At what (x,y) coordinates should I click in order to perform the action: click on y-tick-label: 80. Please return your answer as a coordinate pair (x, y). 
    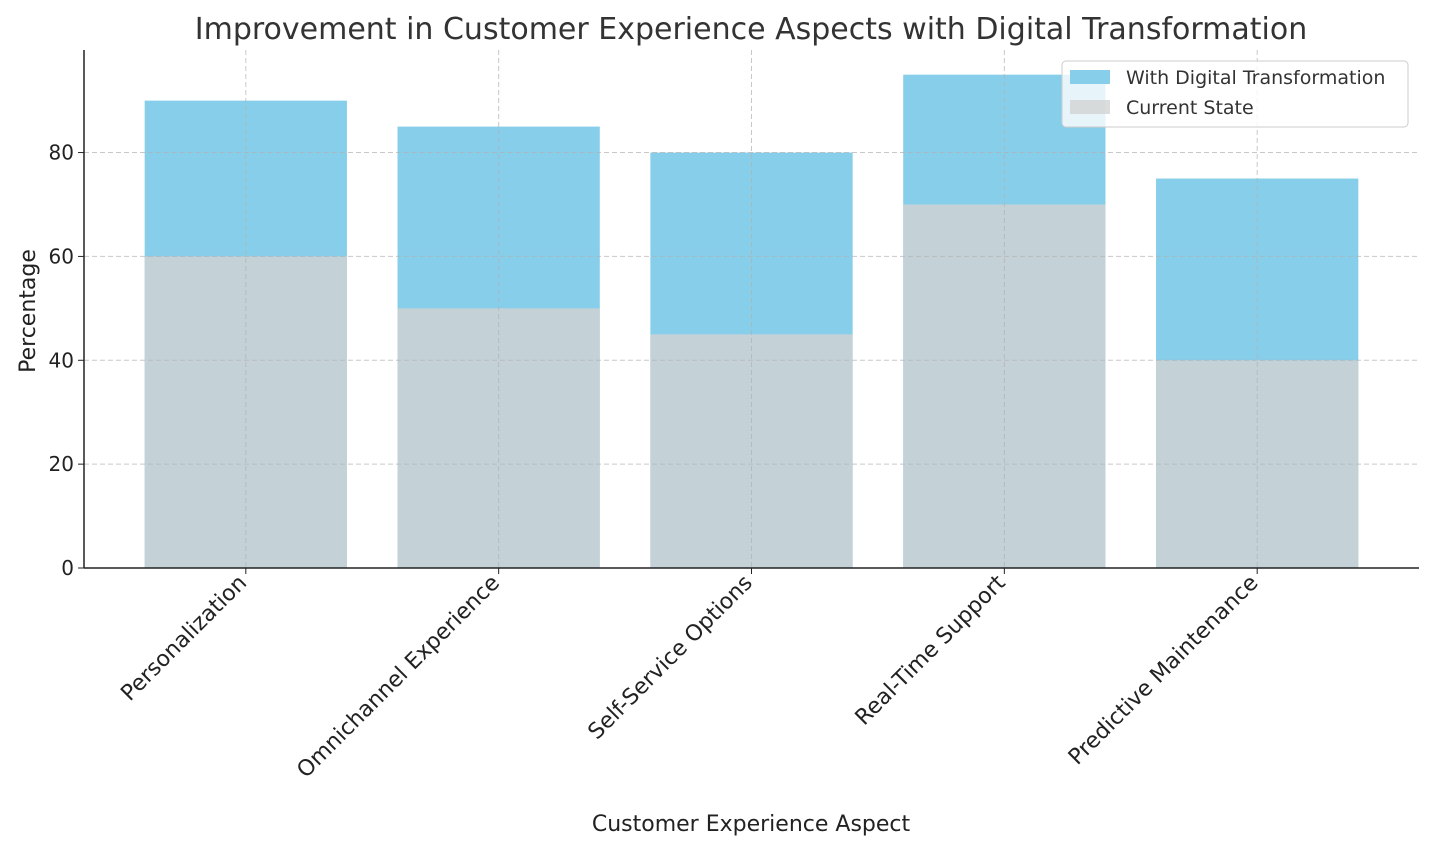
    Looking at the image, I should click on (61, 153).